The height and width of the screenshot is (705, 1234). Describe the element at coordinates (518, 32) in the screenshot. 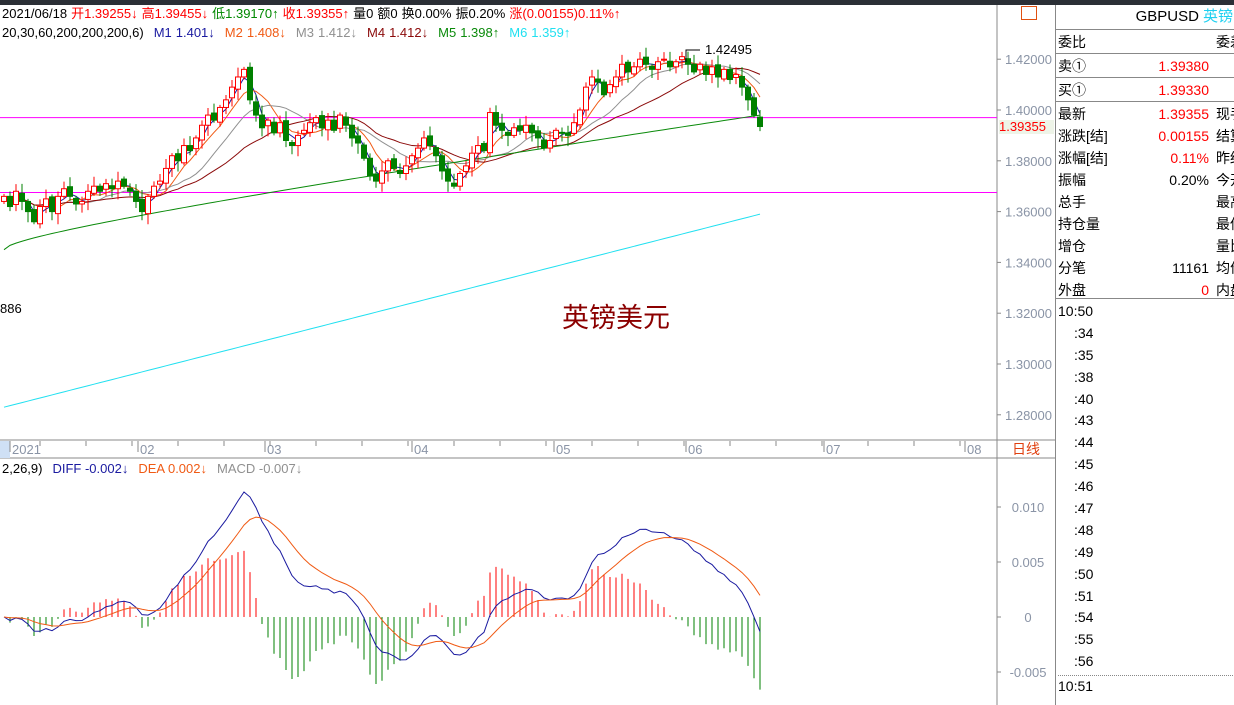

I see `ma-label-m6: M6` at that location.